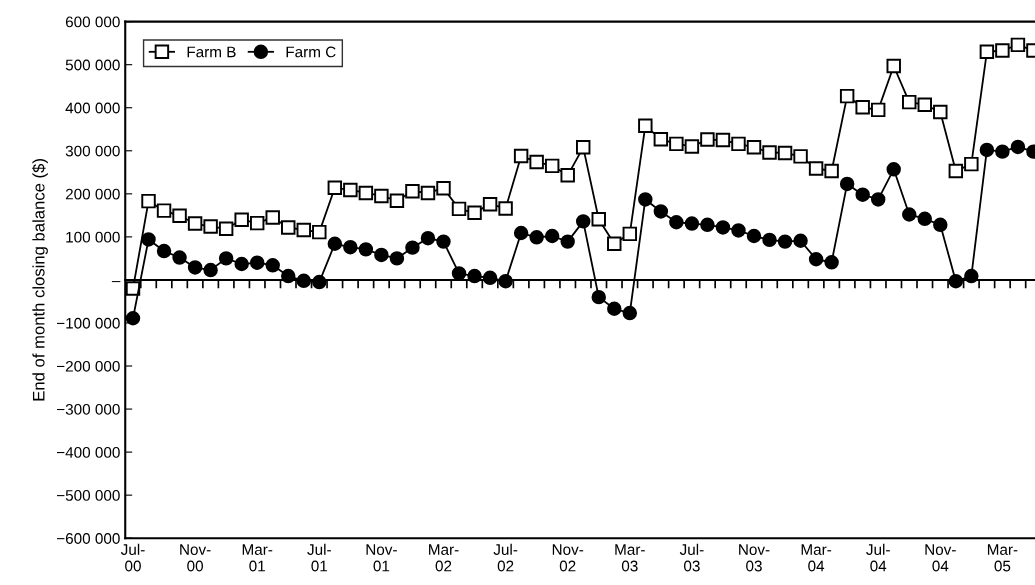 Image resolution: width=1035 pixels, height=585 pixels. What do you see at coordinates (92, 22) in the screenshot?
I see `y-tick-label: 600 000` at bounding box center [92, 22].